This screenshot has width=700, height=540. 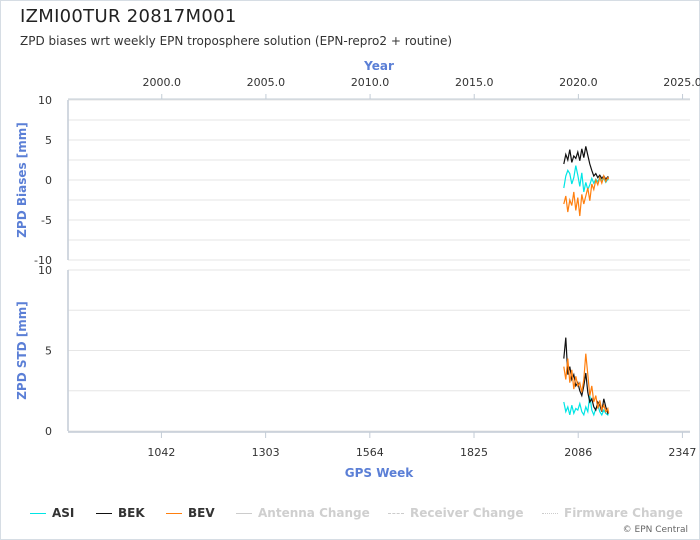 I want to click on legend-label: Antenna Change, so click(x=314, y=513).